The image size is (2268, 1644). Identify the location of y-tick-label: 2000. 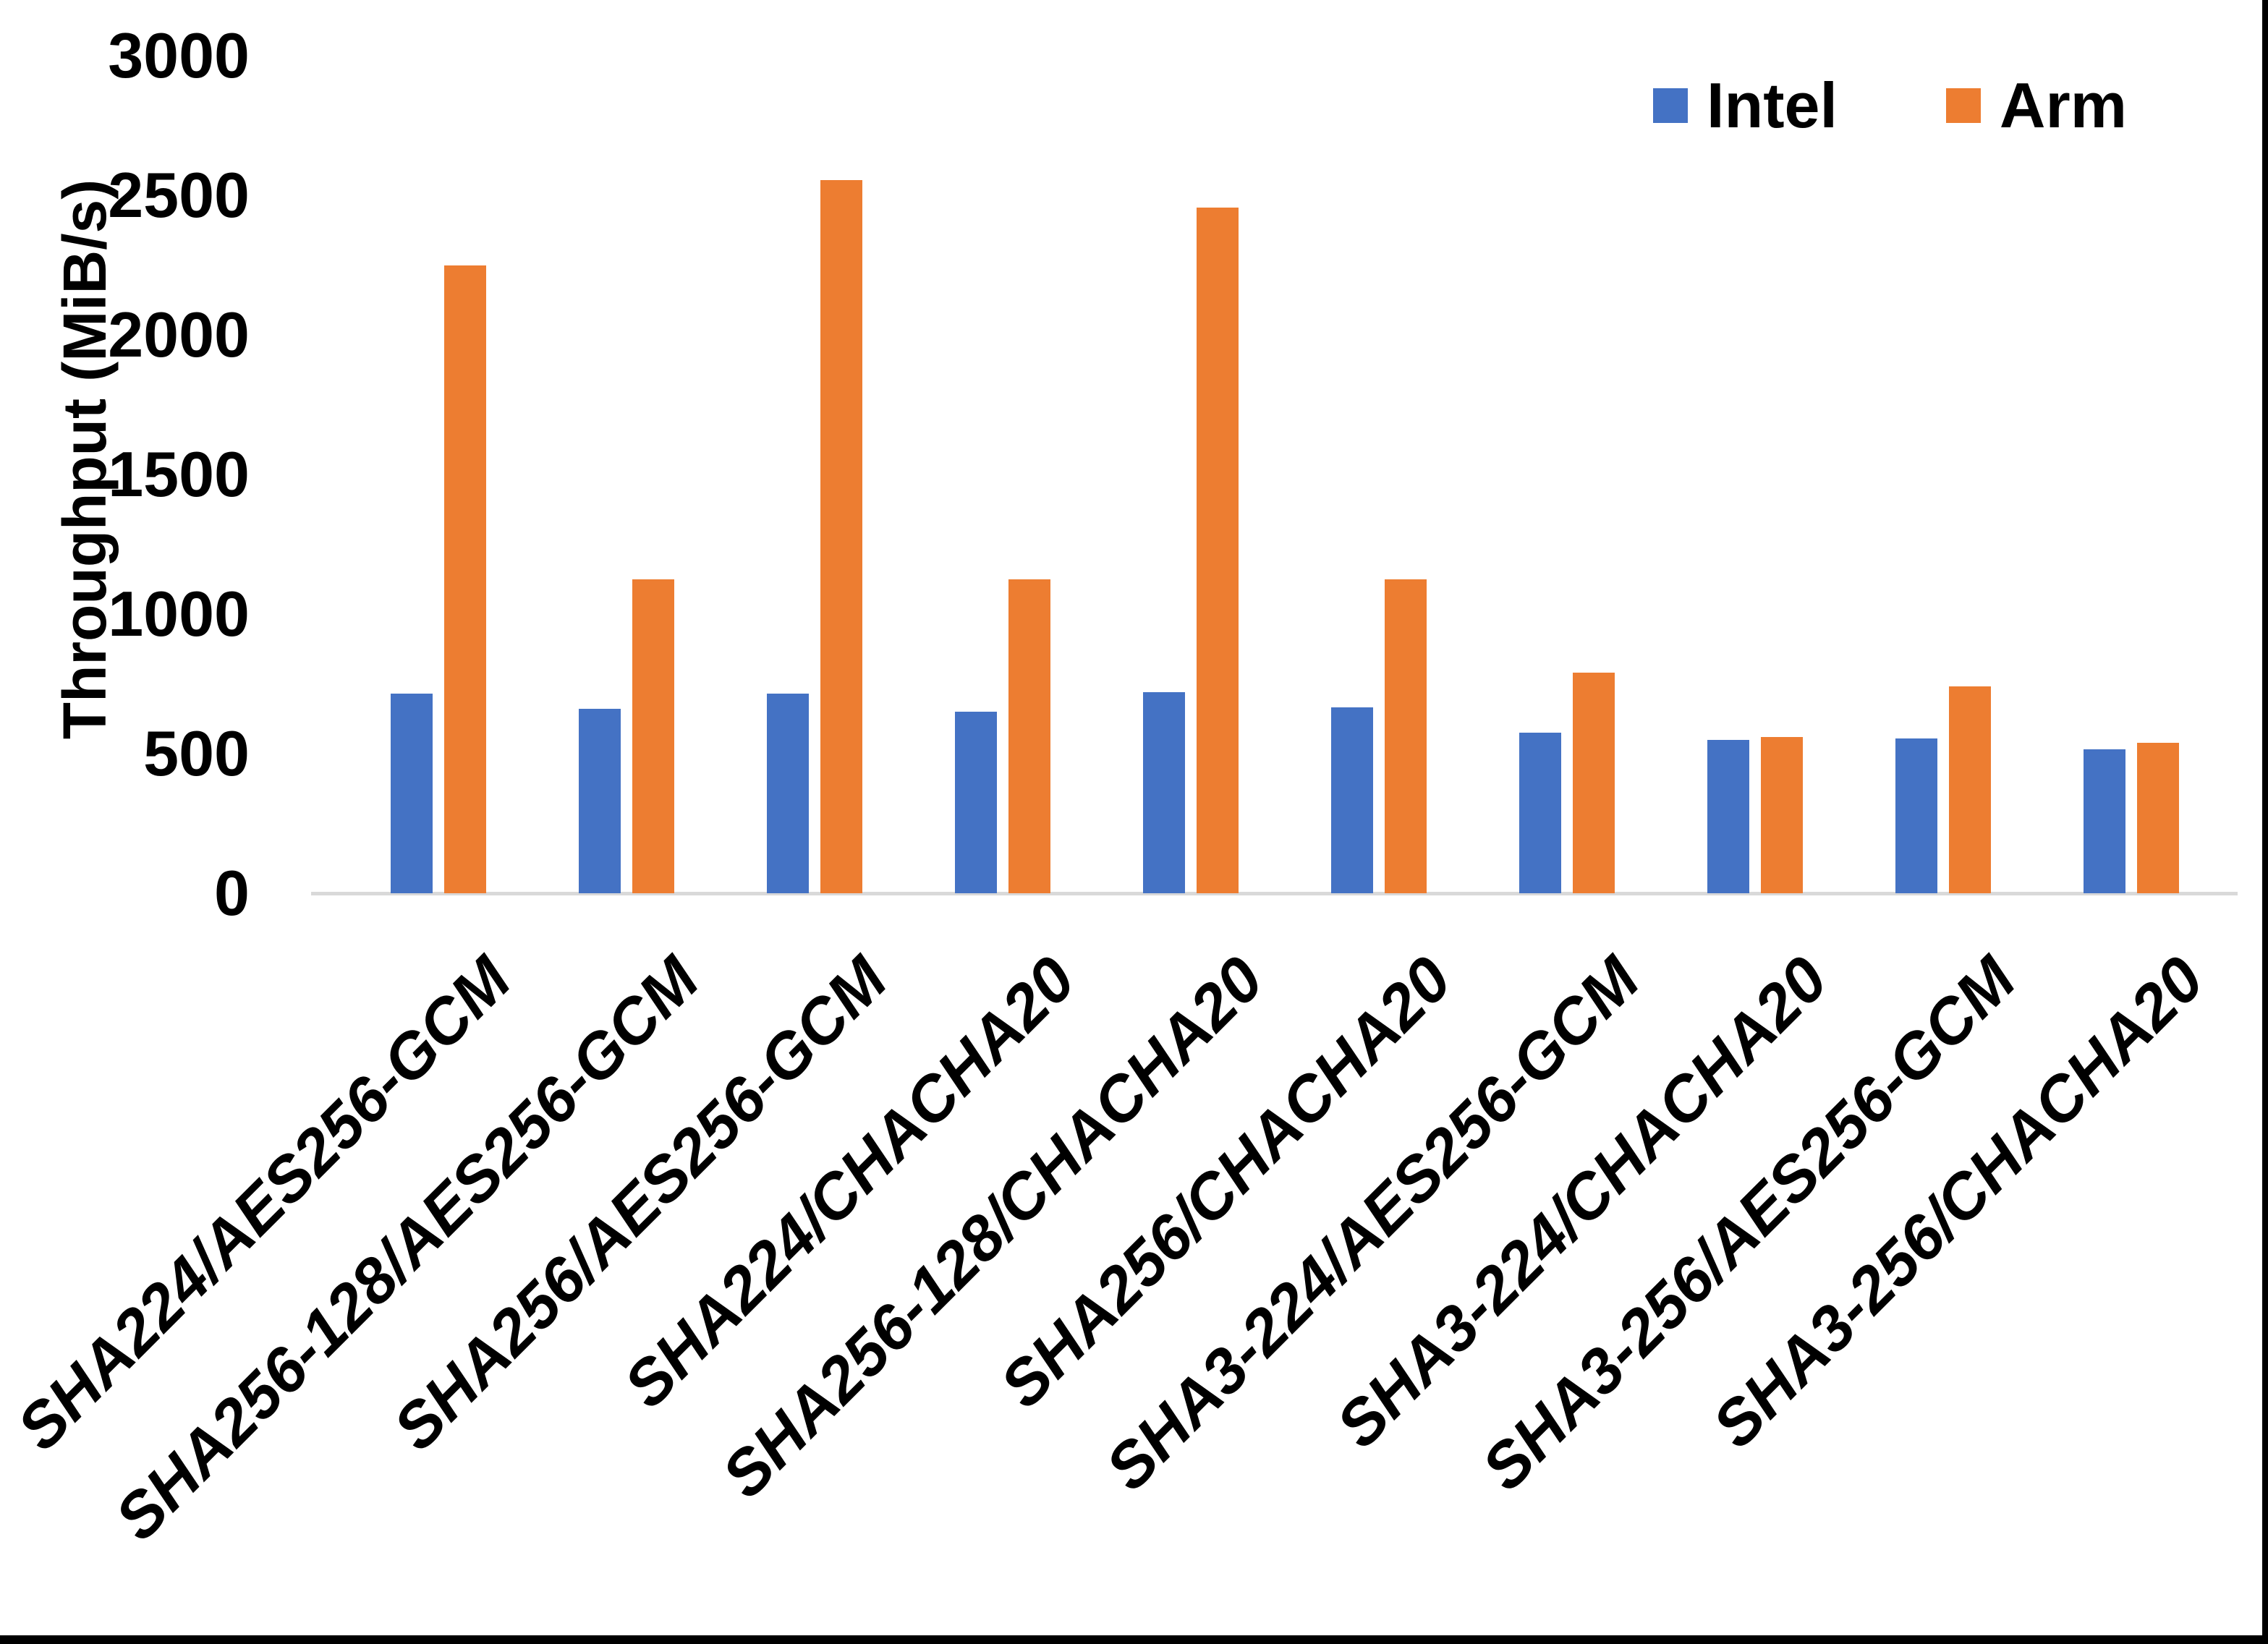
(179, 334).